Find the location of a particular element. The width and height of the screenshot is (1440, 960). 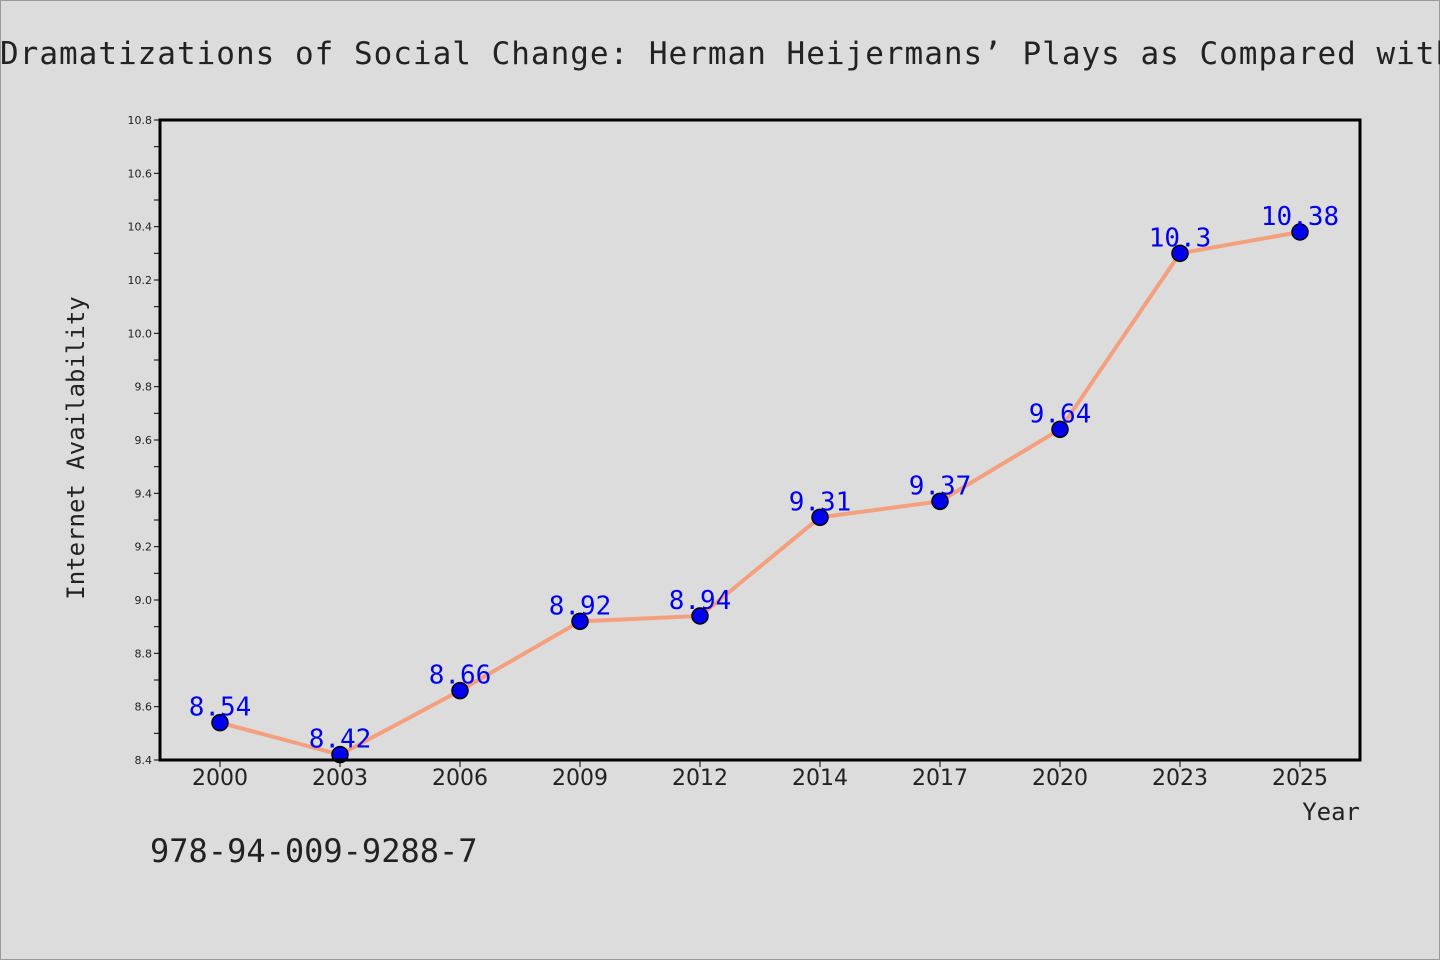

data-label: 8.94 is located at coordinates (700, 601).